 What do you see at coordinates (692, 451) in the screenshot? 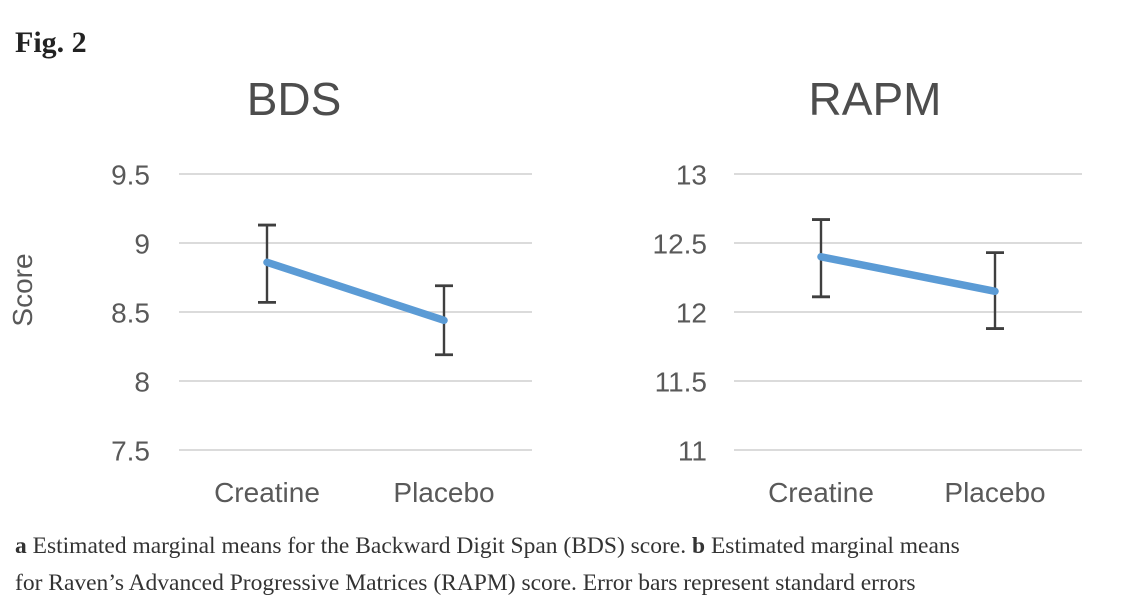
I see `y-tick-label: 11` at bounding box center [692, 451].